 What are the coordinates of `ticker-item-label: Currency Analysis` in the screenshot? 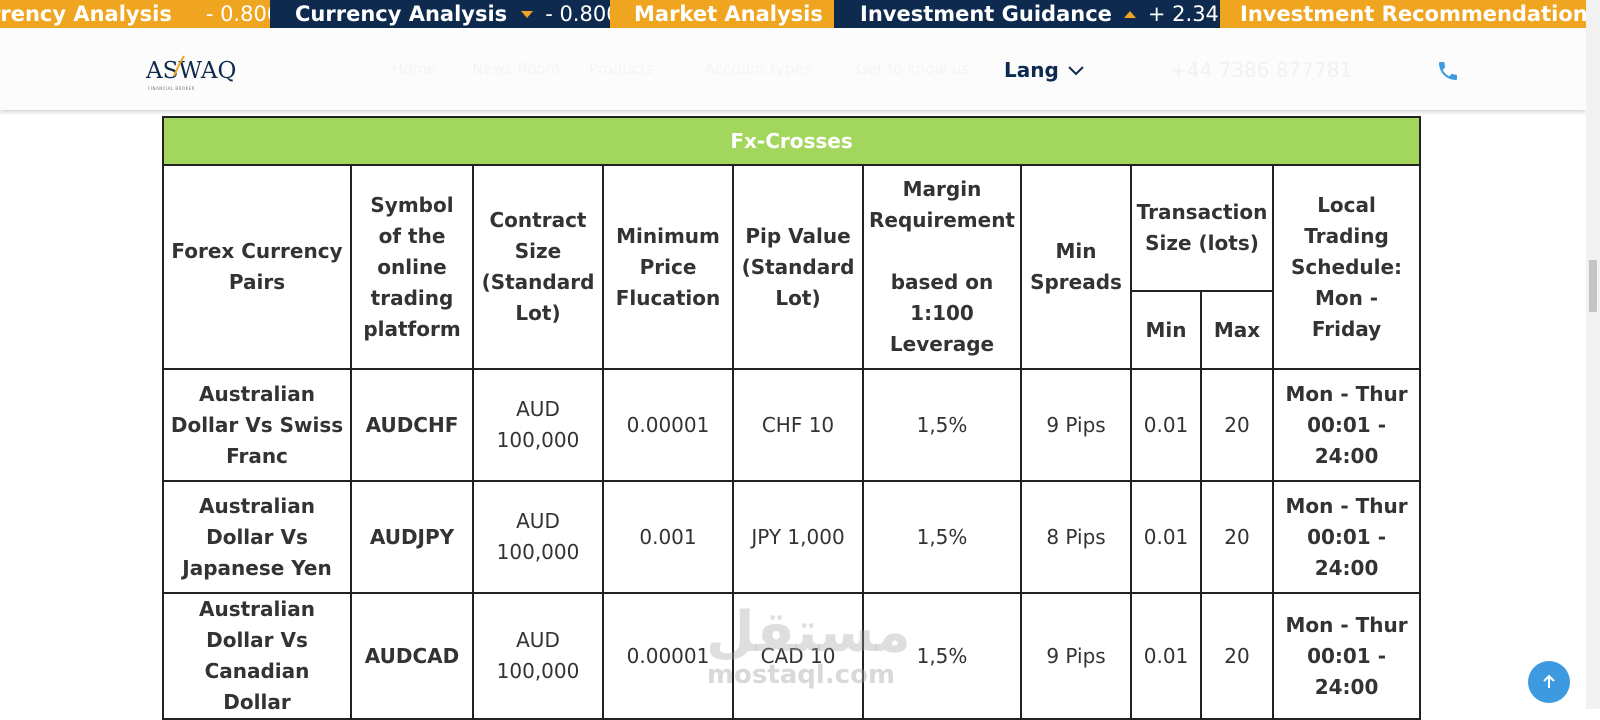 It's located at (401, 14).